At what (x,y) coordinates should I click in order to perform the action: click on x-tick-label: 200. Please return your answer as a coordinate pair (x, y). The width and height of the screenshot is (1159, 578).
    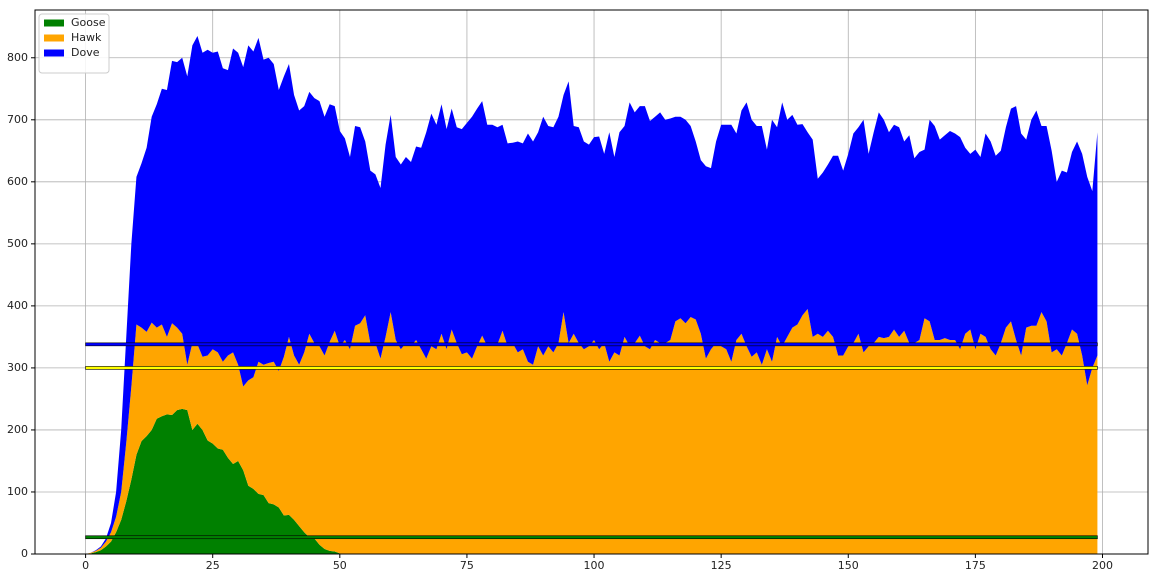
    Looking at the image, I should click on (1102, 565).